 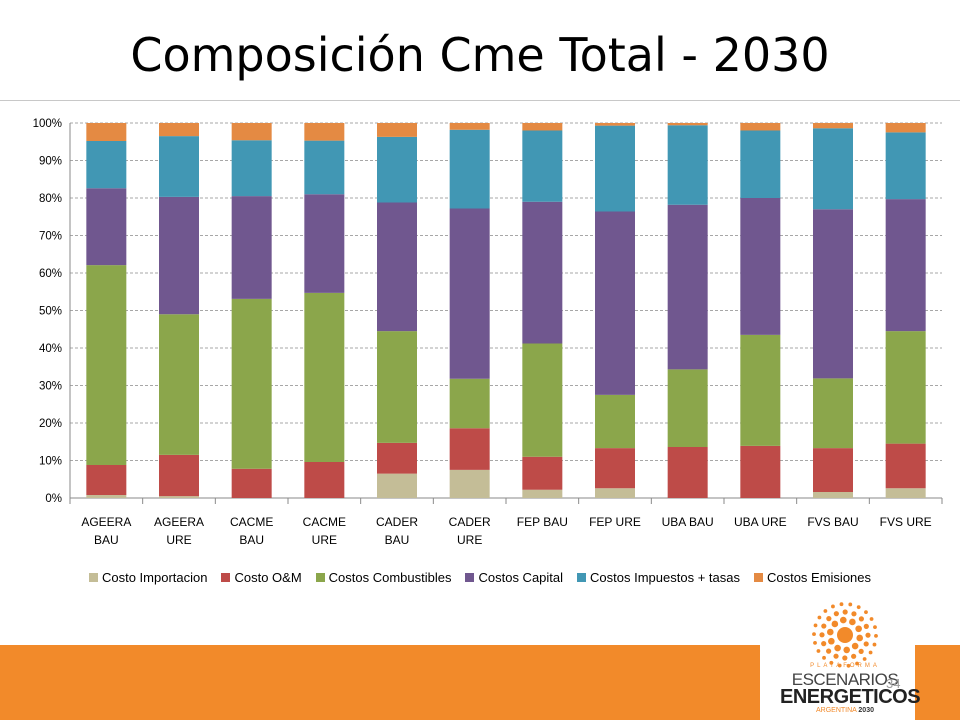 I want to click on x-tick-label: FVS URE, so click(x=906, y=522).